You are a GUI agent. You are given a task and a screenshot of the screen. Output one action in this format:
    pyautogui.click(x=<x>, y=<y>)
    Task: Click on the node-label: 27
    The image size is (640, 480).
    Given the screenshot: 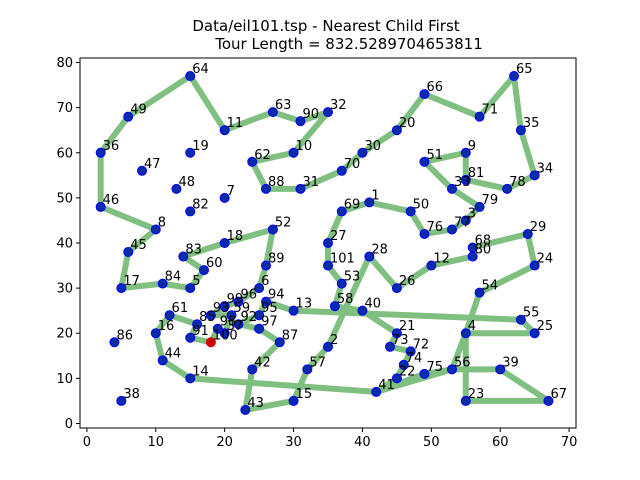 What is the action you would take?
    pyautogui.click(x=338, y=236)
    